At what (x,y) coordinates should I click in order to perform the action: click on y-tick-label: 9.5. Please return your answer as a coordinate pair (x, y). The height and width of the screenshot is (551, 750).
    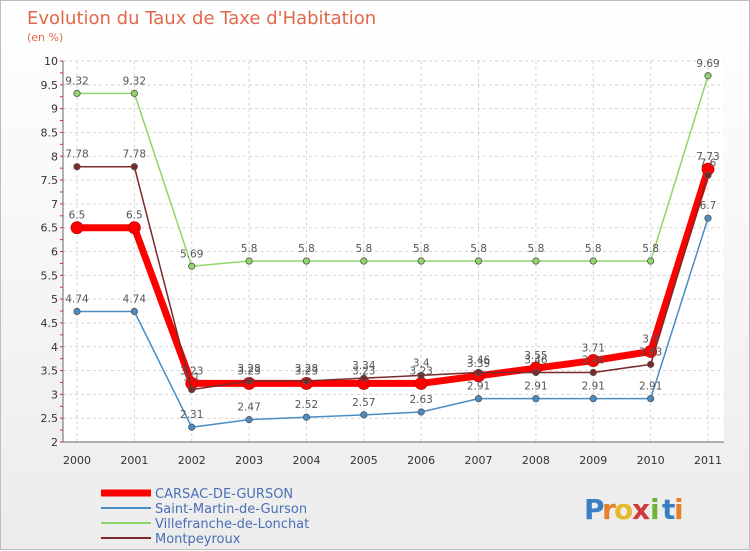
    Looking at the image, I should click on (50, 85).